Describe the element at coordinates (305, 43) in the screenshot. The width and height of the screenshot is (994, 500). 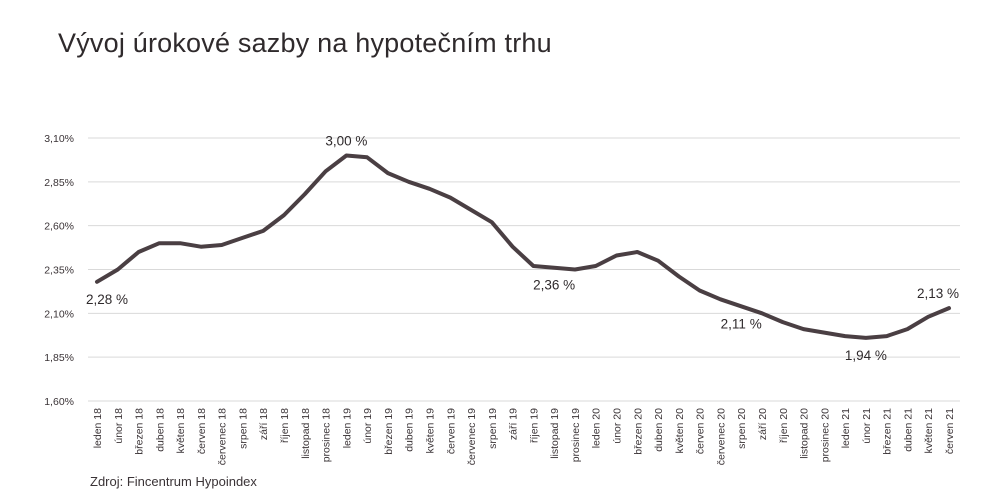
I see `chart-title: Vývoj úrokové sazby na hypotečním trhu` at that location.